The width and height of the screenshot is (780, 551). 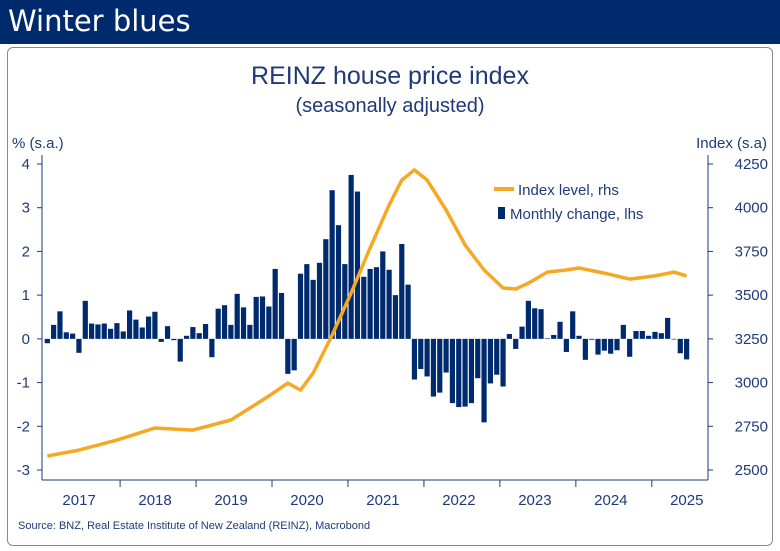 What do you see at coordinates (23, 426) in the screenshot?
I see `left-tick-label: -2` at bounding box center [23, 426].